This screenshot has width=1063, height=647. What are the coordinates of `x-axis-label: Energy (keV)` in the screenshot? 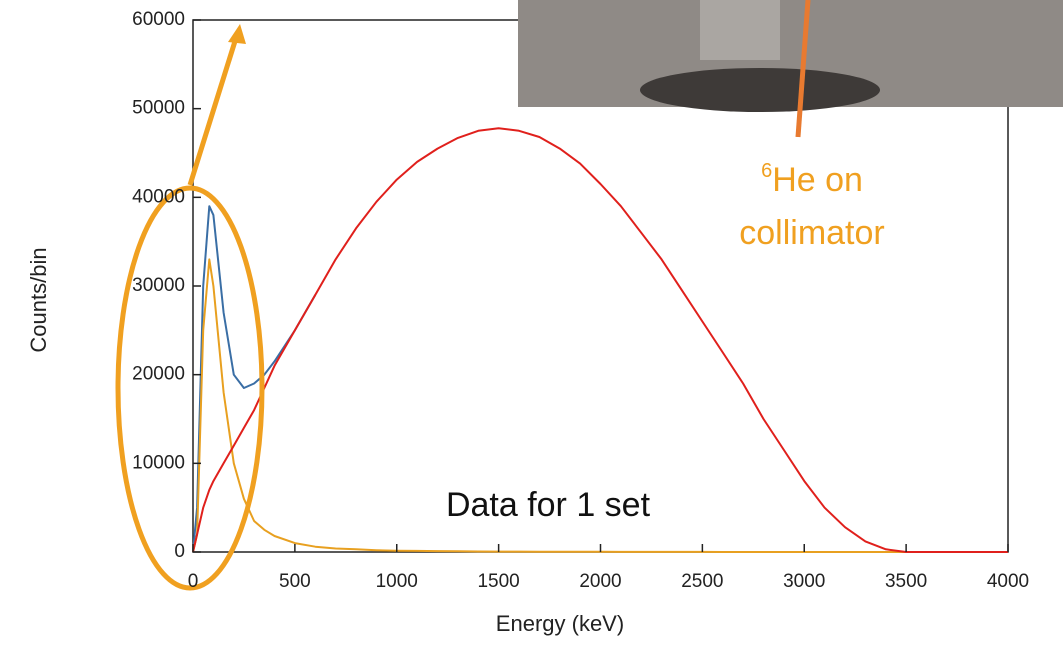 It's located at (560, 623).